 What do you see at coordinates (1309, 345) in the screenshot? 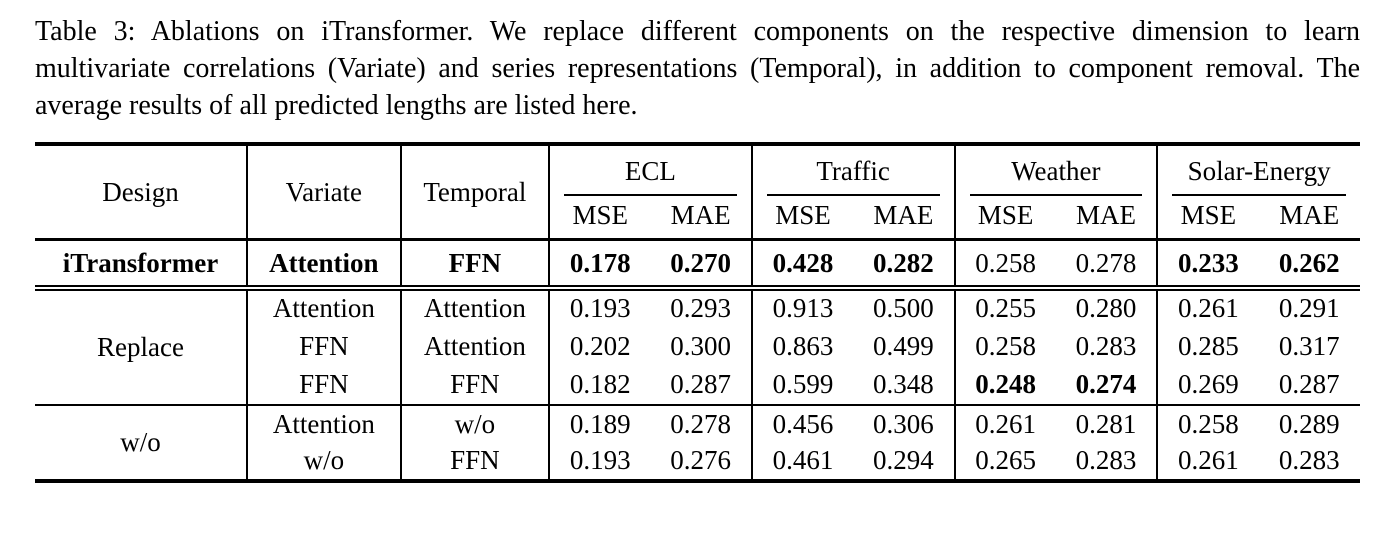
I see `metric-value: 0.317` at bounding box center [1309, 345].